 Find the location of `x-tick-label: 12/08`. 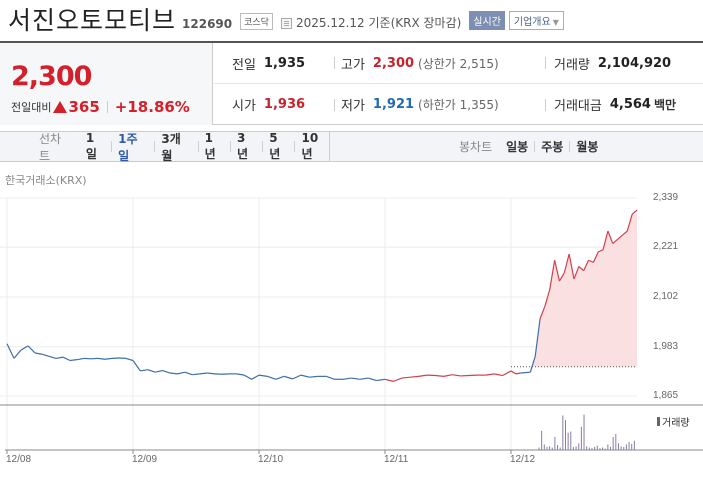

x-tick-label: 12/08 is located at coordinates (18, 459).